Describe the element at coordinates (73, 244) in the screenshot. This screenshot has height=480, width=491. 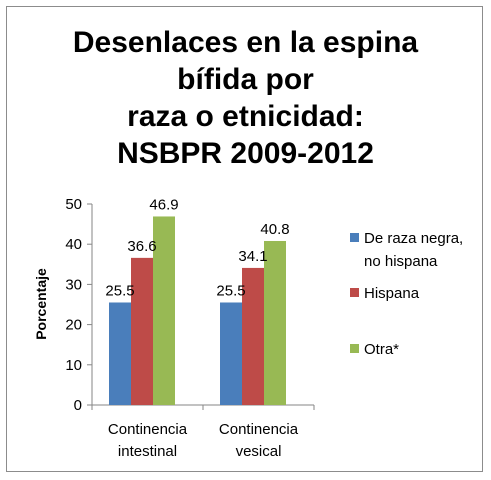
I see `y-tick-label: 40` at that location.